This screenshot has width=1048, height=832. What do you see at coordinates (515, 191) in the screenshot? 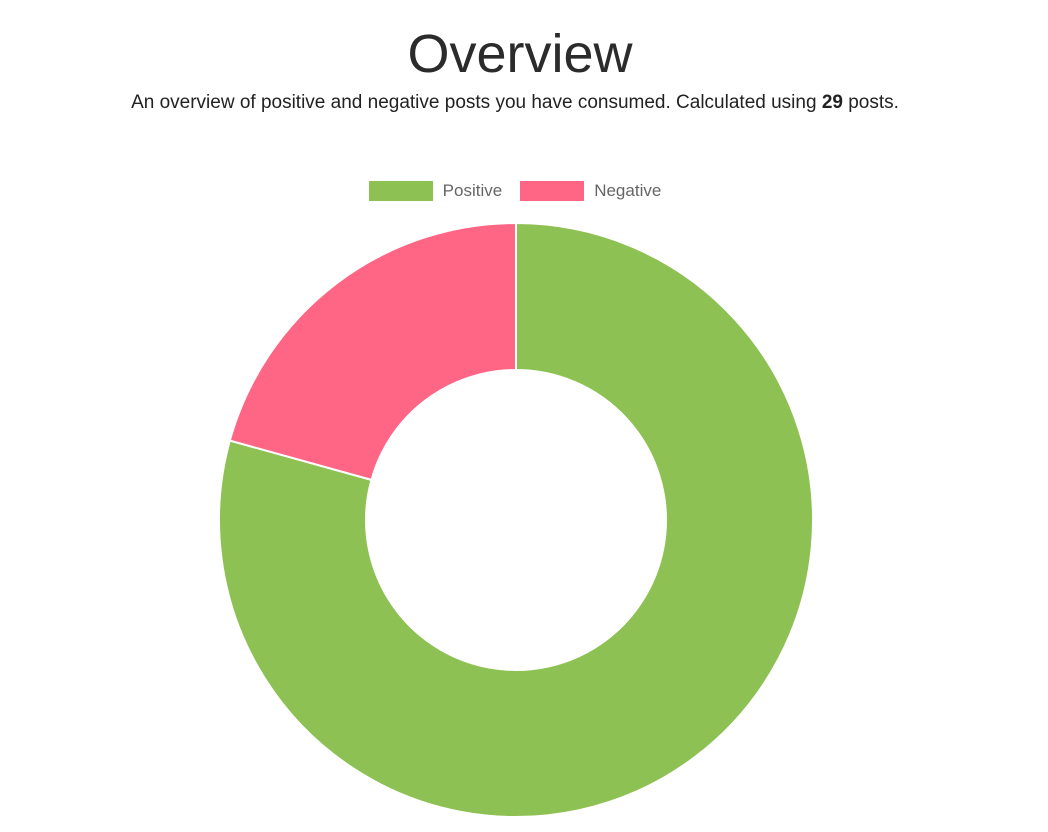
I see `chart-legend: Positive Negative` at bounding box center [515, 191].